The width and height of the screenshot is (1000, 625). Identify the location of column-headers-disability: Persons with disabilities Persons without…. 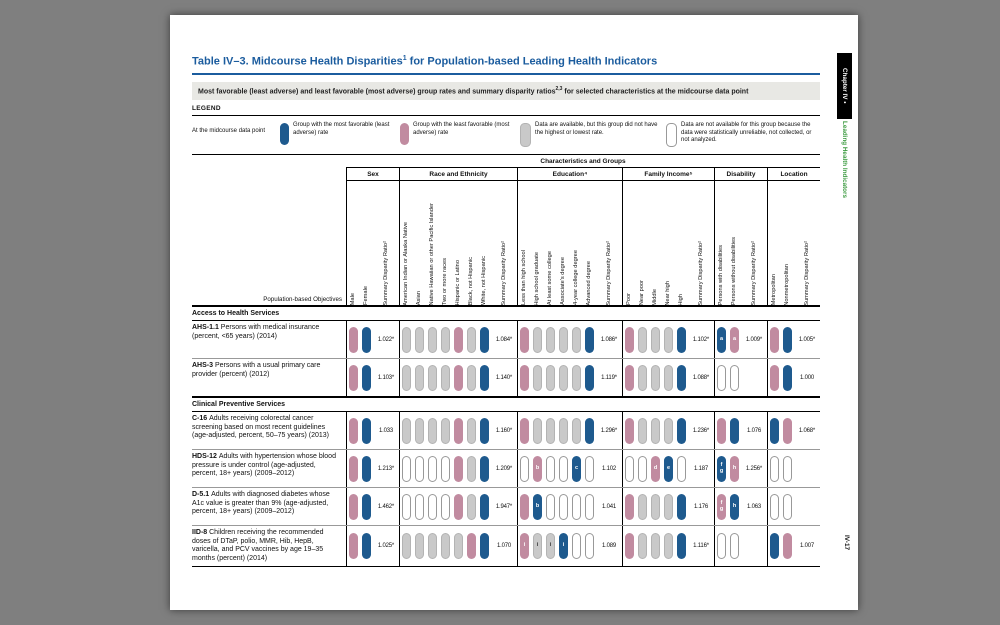
(740, 243).